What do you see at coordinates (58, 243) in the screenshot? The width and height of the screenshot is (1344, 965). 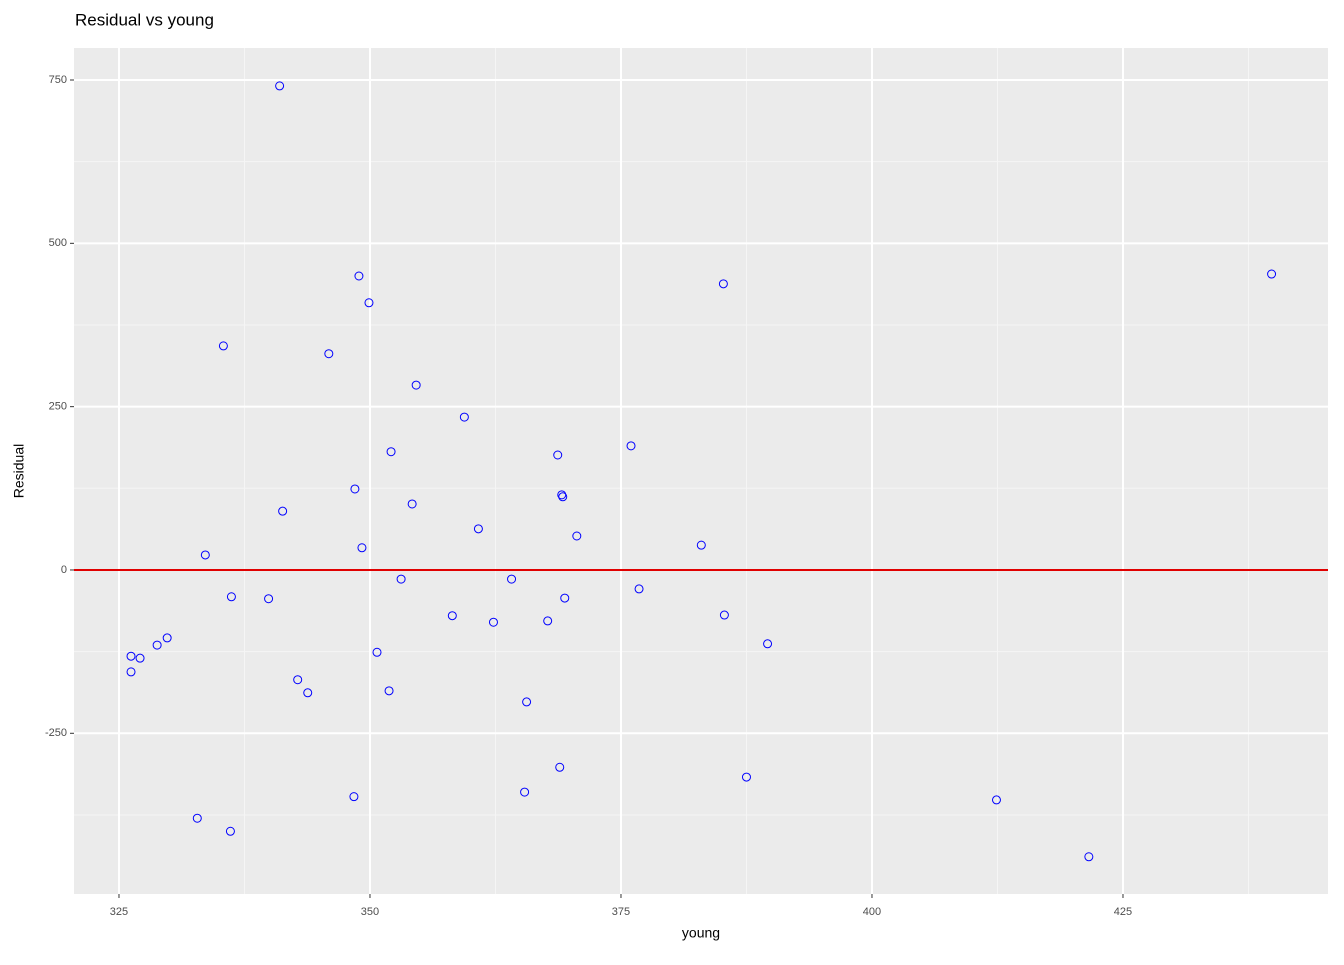 I see `y-tick-label: 500` at bounding box center [58, 243].